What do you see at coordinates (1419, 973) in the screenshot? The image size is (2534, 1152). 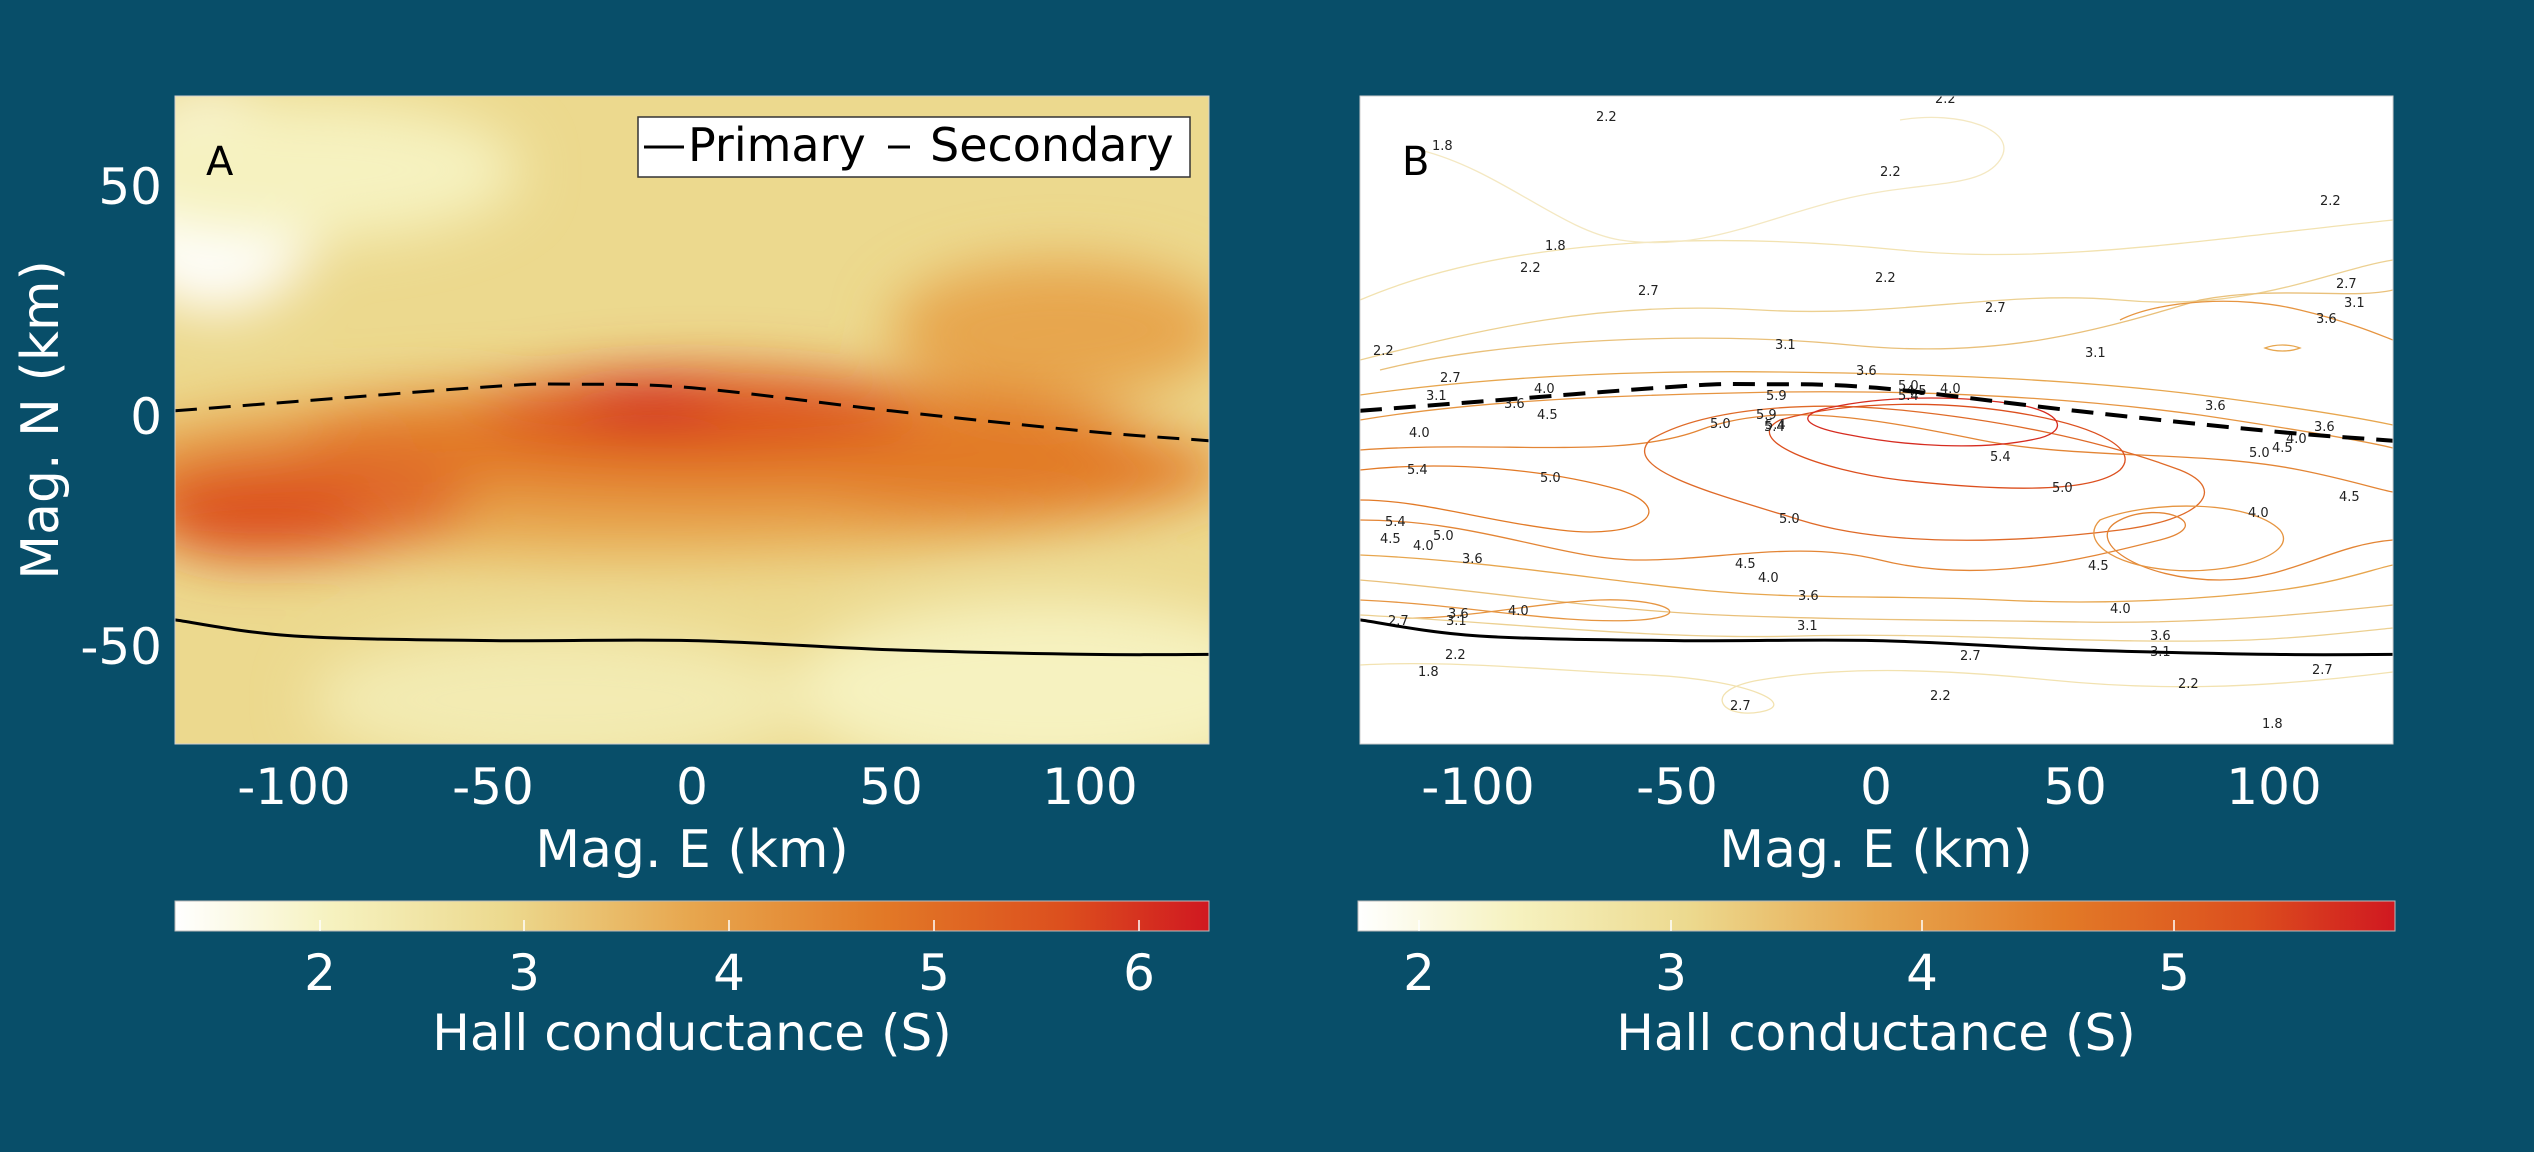 I see `colorbar-tick-label: 2` at bounding box center [1419, 973].